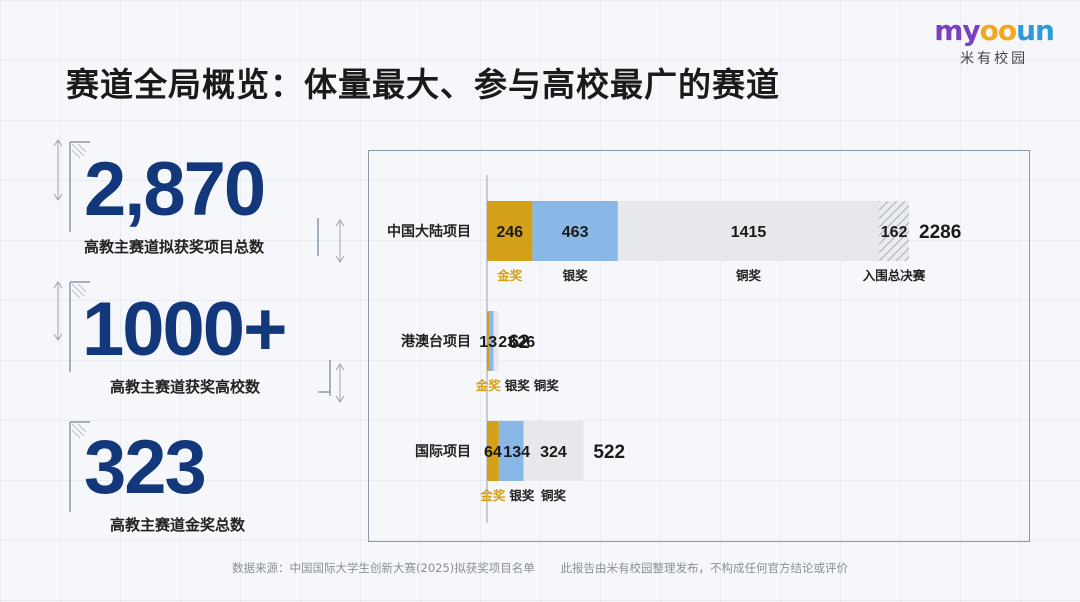  I want to click on data-label: 324, so click(553, 452).